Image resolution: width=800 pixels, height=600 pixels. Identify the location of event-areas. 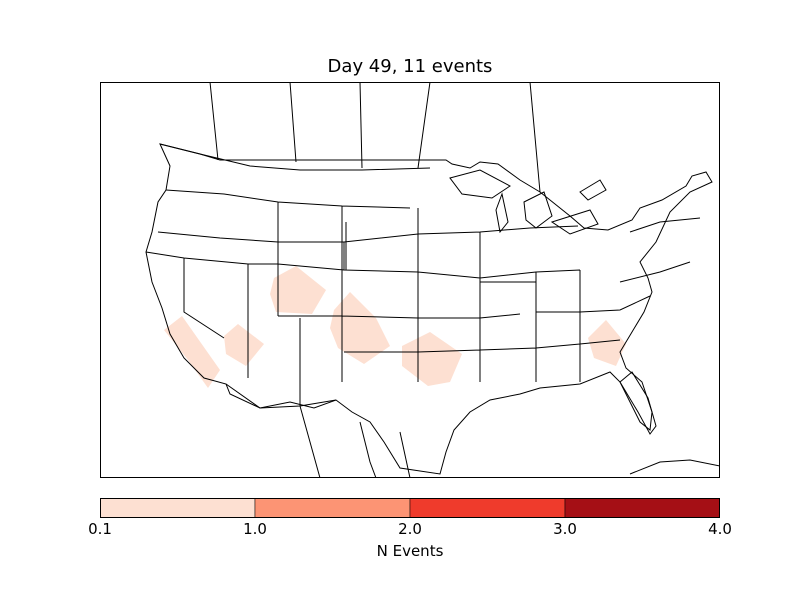
(395, 327).